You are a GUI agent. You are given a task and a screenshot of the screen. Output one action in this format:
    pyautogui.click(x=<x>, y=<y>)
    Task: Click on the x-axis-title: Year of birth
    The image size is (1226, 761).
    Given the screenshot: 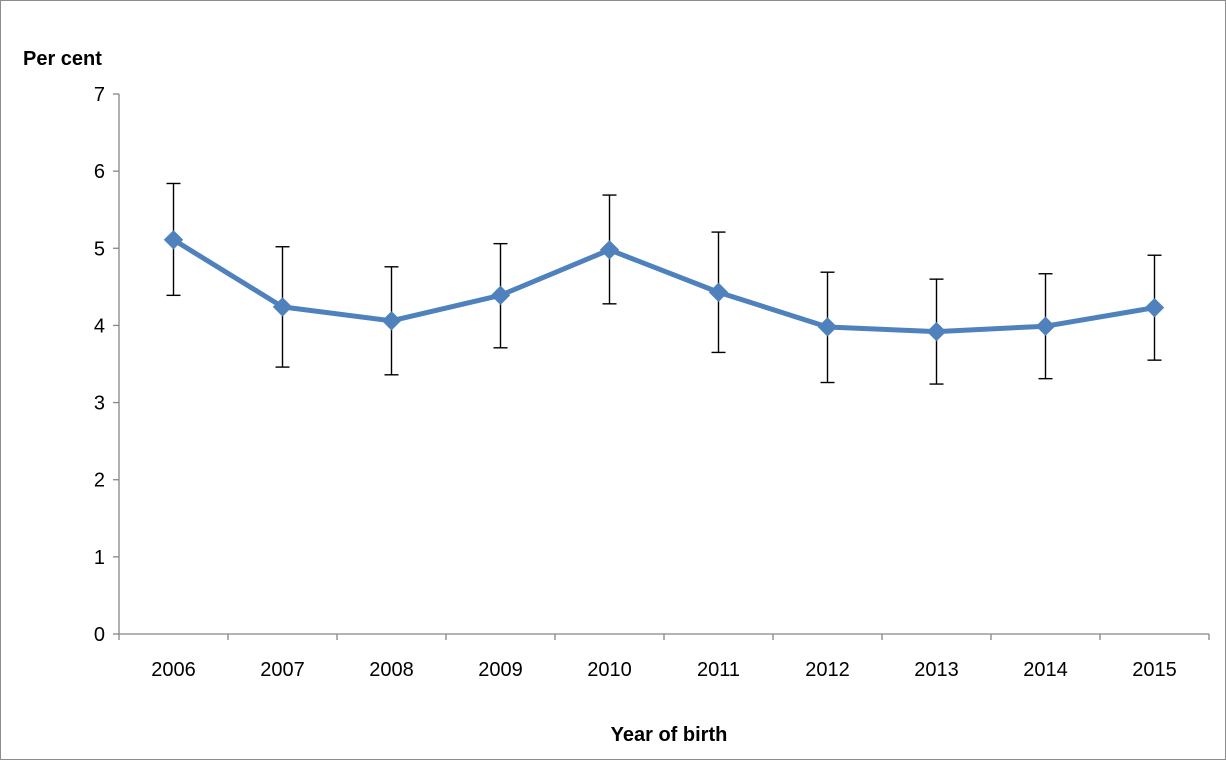 What is the action you would take?
    pyautogui.click(x=669, y=735)
    